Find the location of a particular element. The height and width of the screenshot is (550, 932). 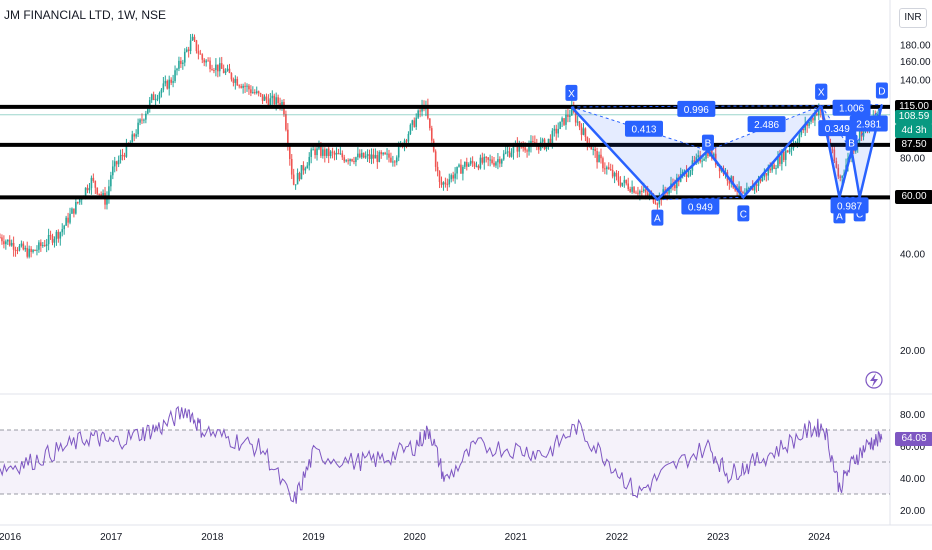

pattern-ratio-text: 2.981 is located at coordinates (868, 125).